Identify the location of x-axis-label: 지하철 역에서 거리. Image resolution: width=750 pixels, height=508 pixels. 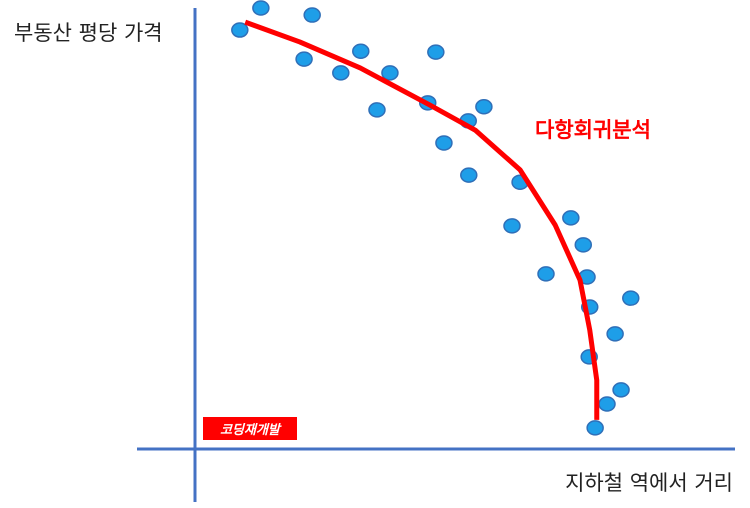
(649, 483).